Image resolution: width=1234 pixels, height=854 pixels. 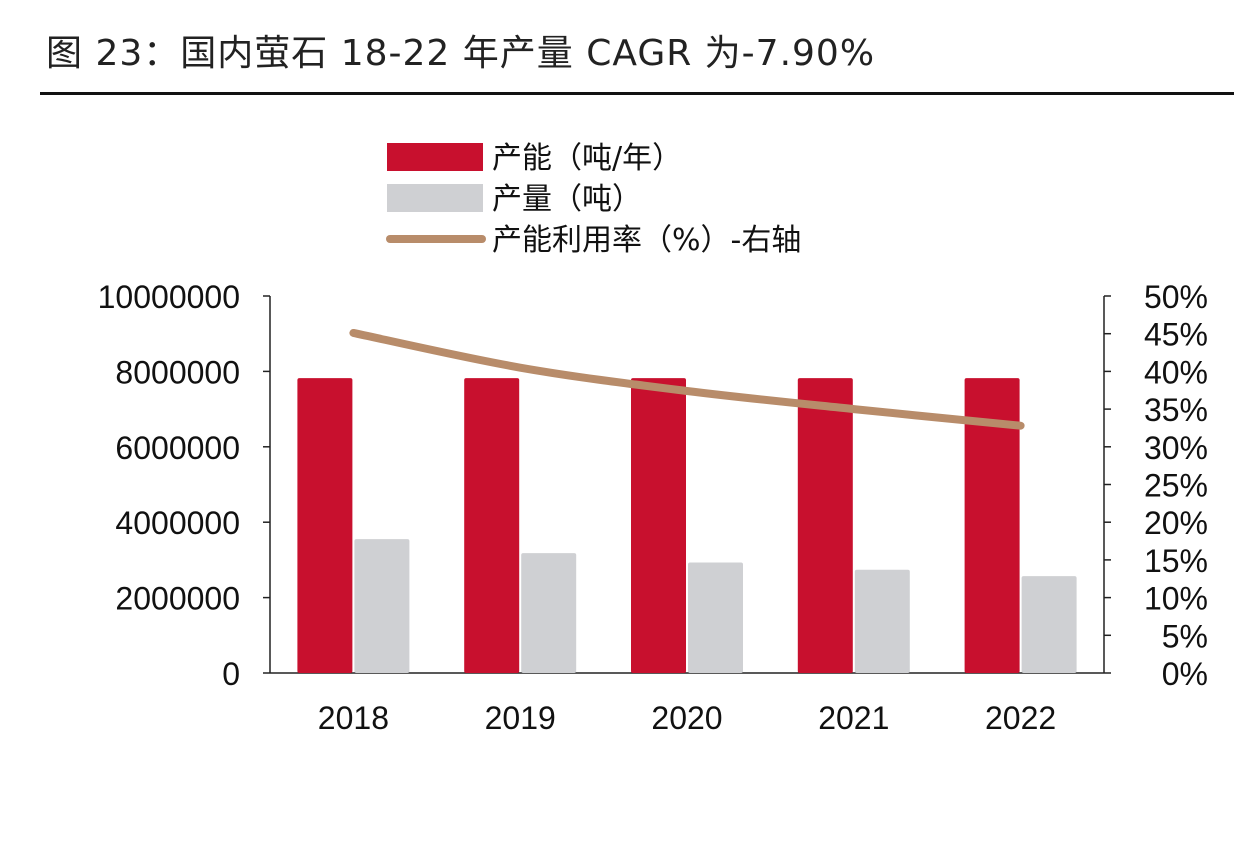 I want to click on right-tick-label: 50%, so click(x=1176, y=297).